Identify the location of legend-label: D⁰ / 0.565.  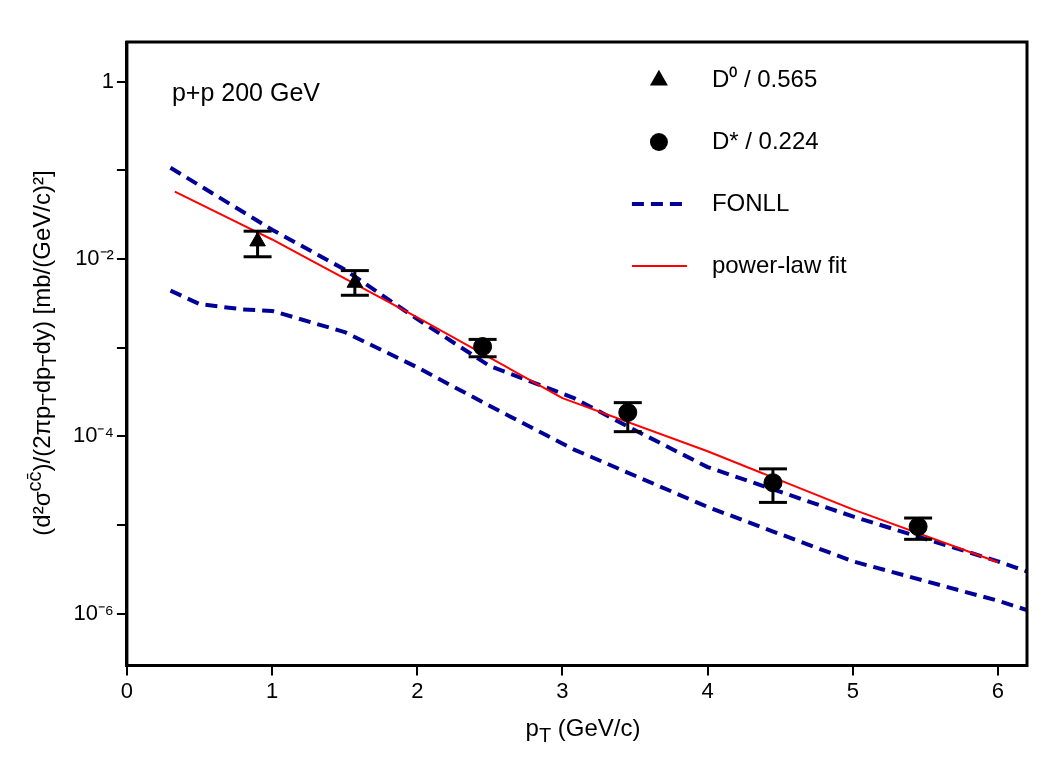
(764, 78).